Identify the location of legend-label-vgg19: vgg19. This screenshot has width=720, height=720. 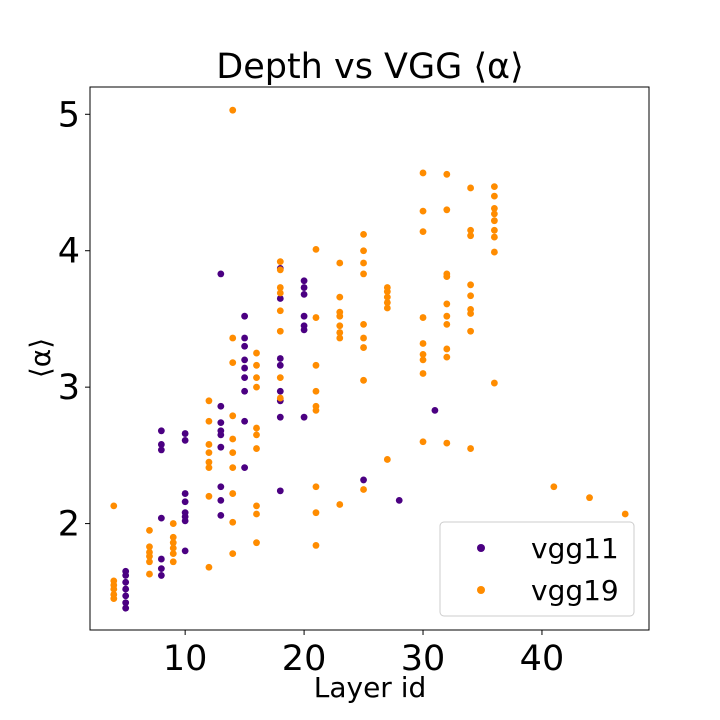
(575, 590).